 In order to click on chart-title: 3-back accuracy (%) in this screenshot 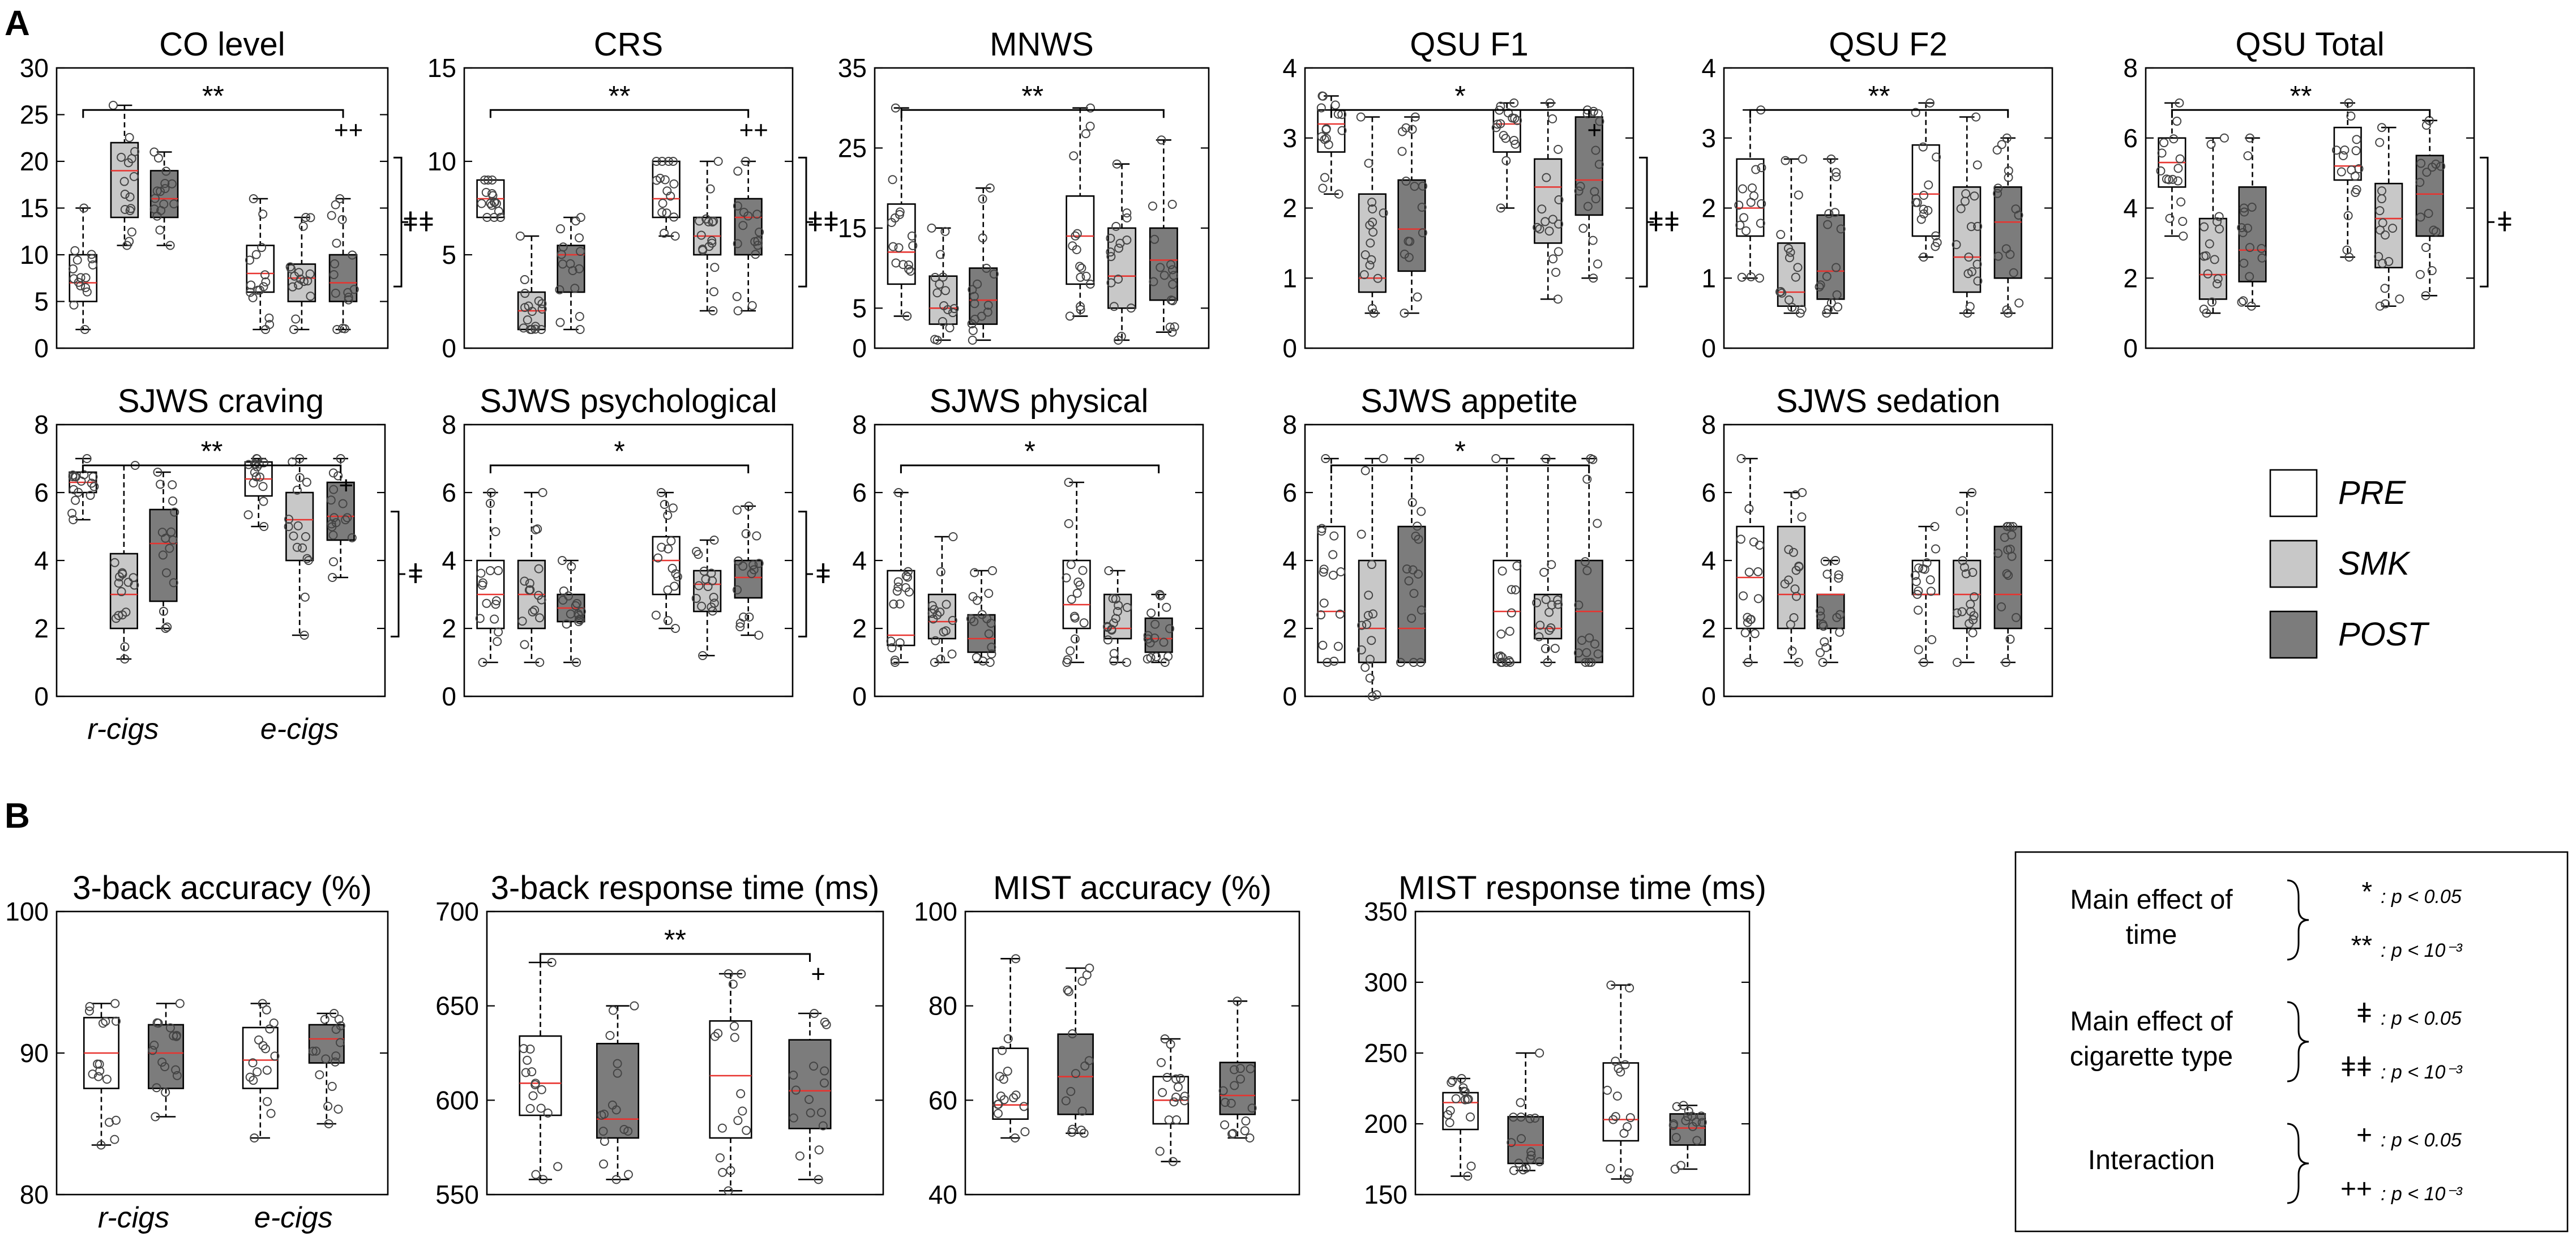, I will do `click(222, 888)`.